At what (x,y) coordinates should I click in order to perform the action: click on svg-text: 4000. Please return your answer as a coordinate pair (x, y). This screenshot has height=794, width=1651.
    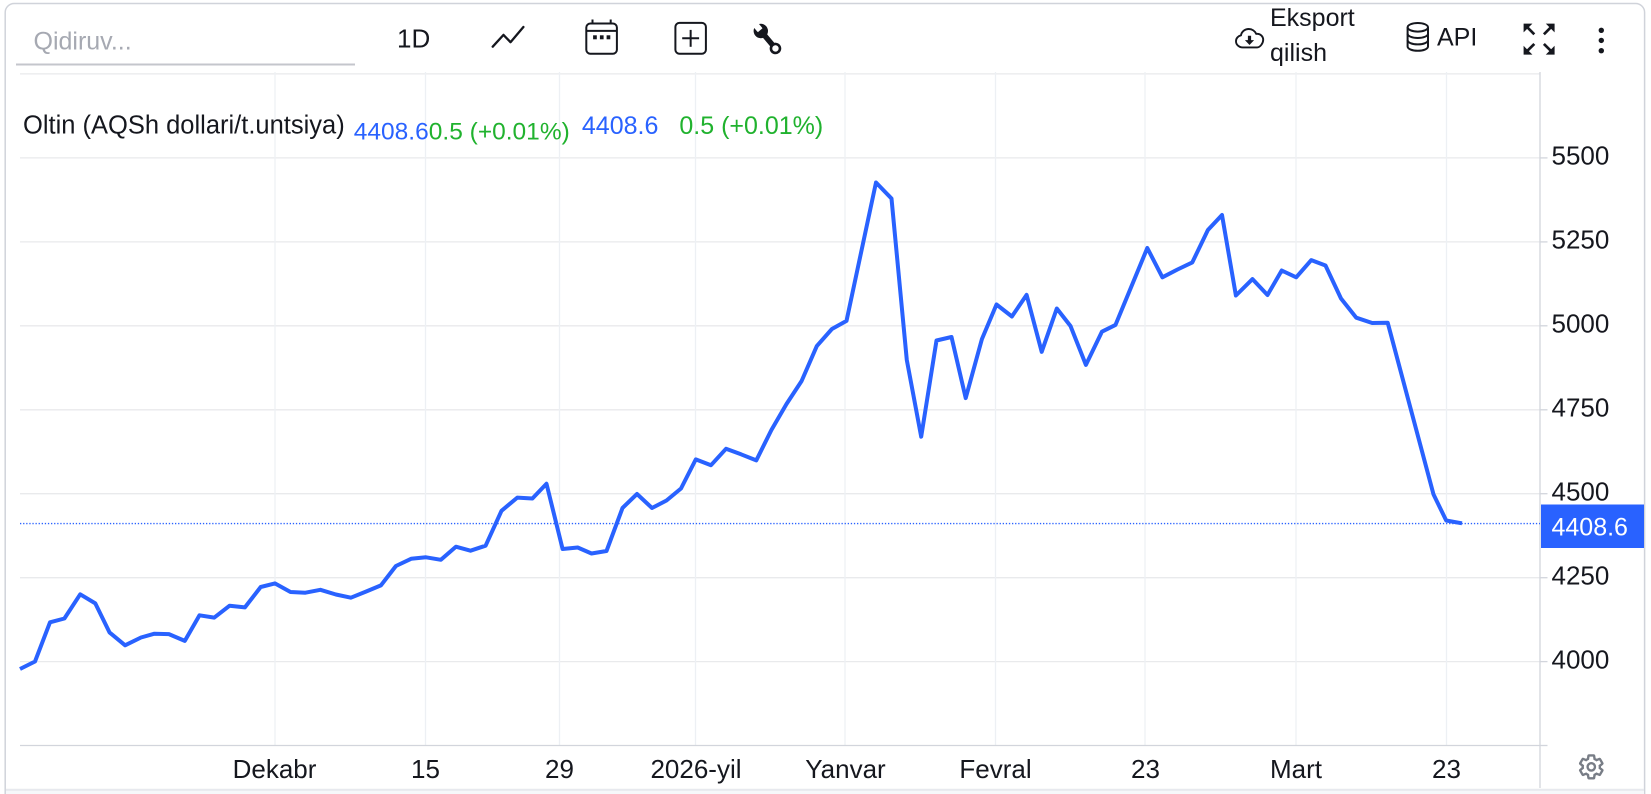
    Looking at the image, I should click on (1581, 659).